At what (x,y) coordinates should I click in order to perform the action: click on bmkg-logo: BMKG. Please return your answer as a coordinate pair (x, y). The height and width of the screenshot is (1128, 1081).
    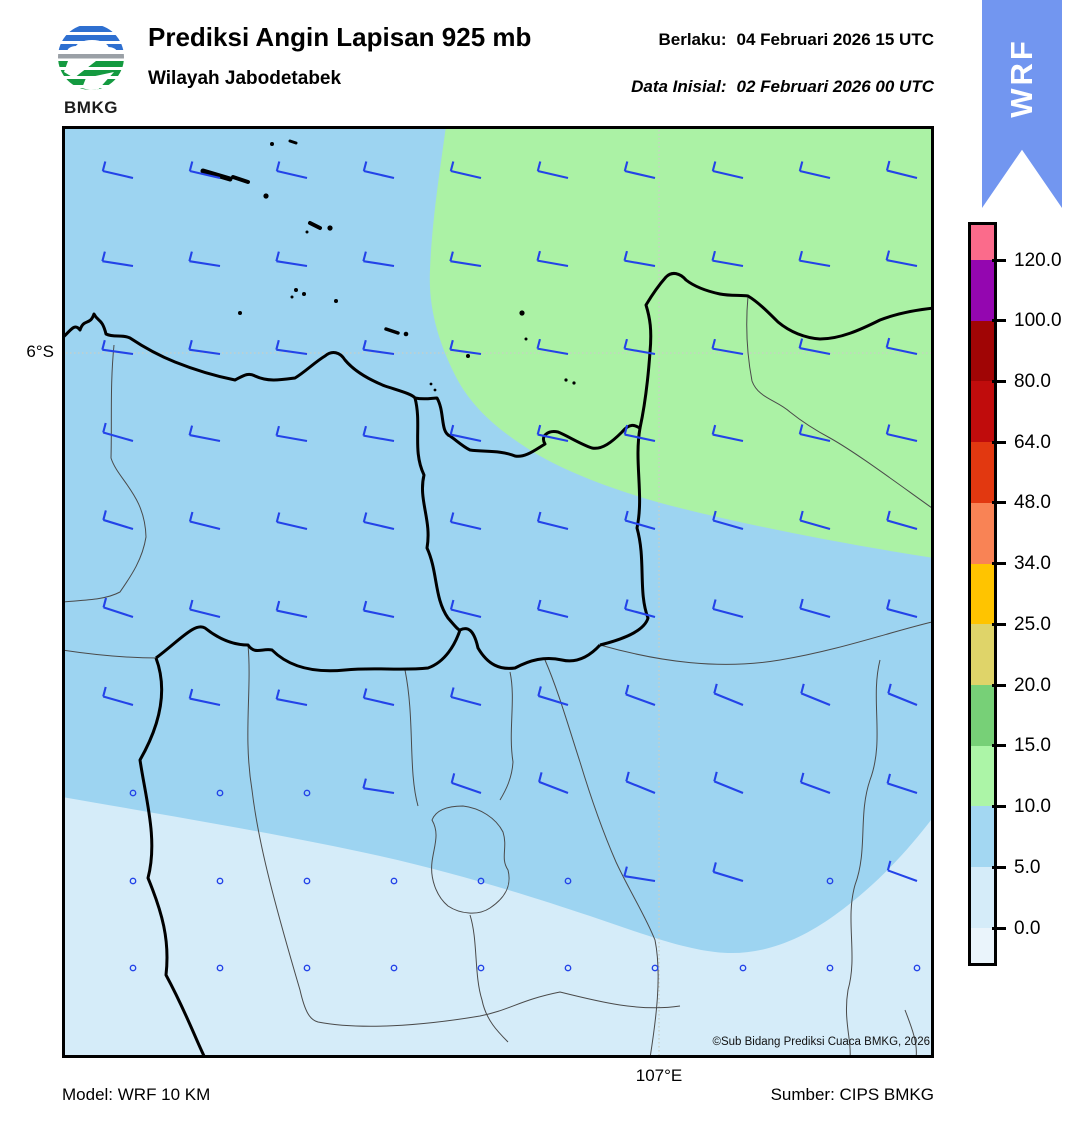
    Looking at the image, I should click on (91, 65).